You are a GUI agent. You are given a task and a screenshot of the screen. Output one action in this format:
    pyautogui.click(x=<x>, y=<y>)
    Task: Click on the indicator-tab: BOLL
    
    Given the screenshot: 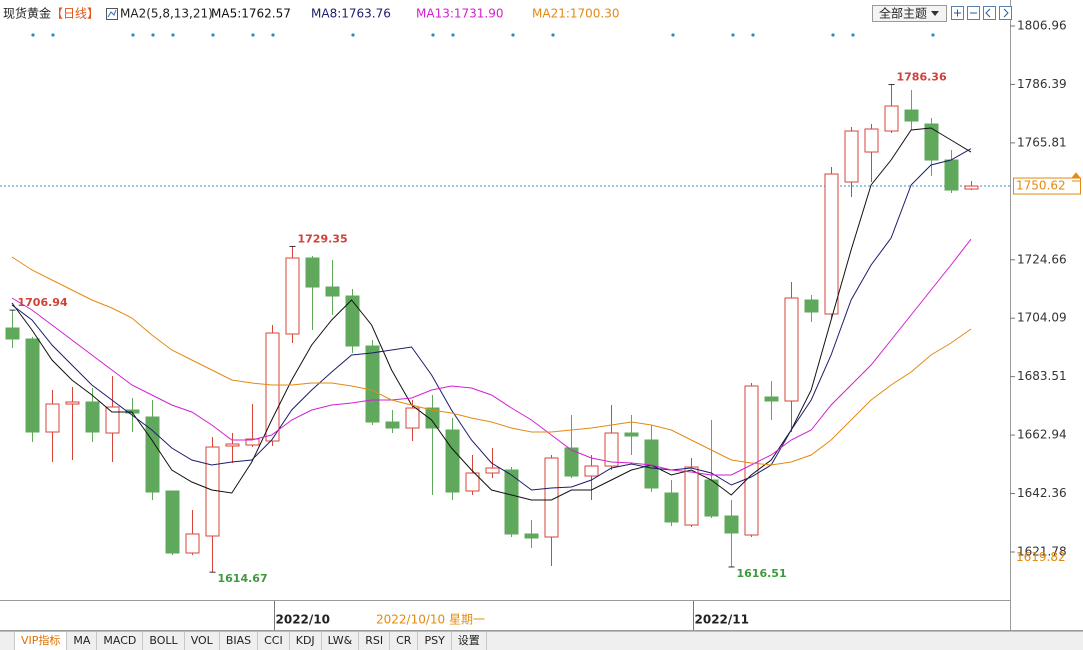 What is the action you would take?
    pyautogui.click(x=164, y=641)
    